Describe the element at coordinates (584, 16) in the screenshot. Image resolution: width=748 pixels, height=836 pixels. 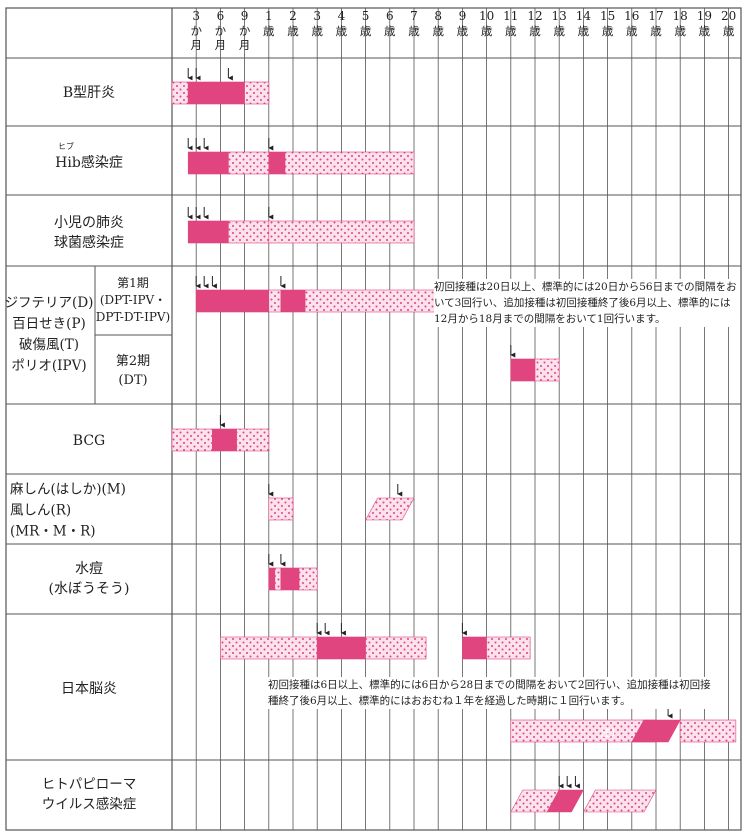
I see `age-label-number: 14` at that location.